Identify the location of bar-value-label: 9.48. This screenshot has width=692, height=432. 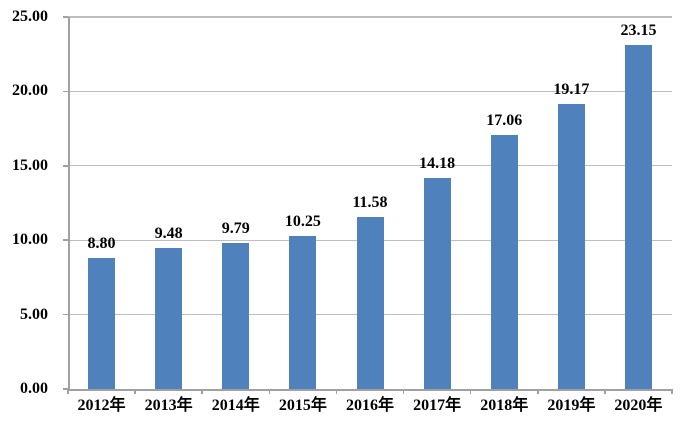
(168, 233).